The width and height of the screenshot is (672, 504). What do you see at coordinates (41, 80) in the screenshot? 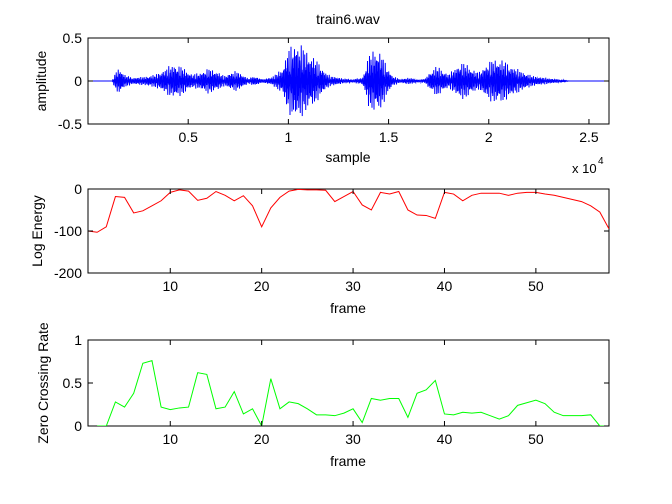
I see `waveform-y-label: amplitude` at bounding box center [41, 80].